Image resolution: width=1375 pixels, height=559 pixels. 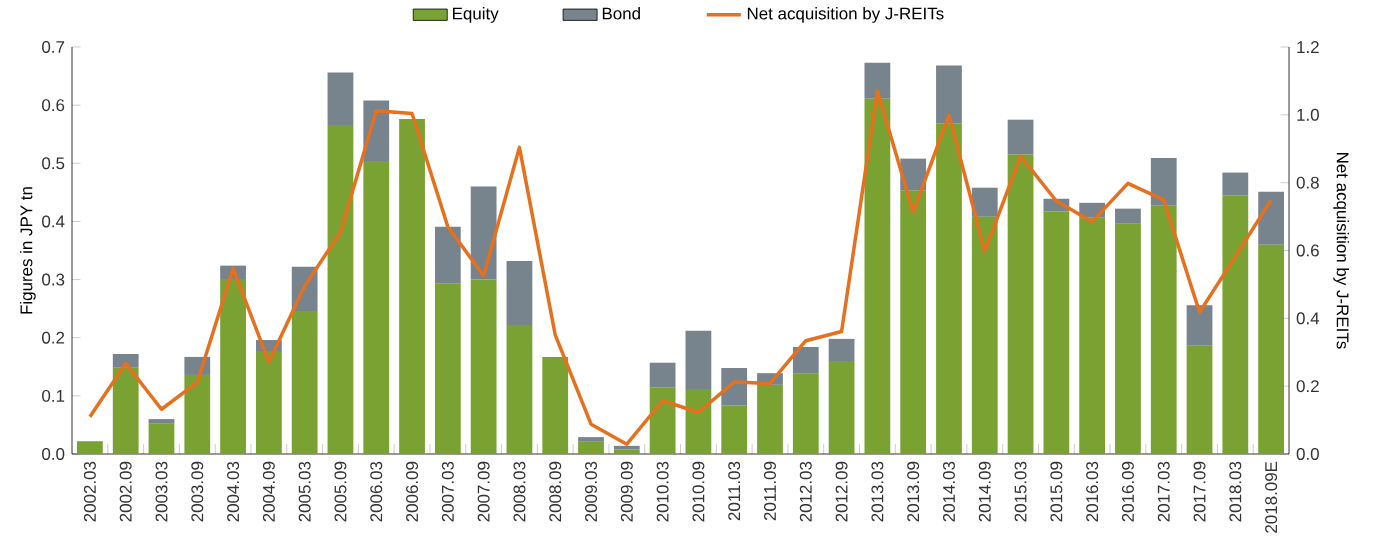 I want to click on x-tick-label: 2010.09, so click(x=698, y=491).